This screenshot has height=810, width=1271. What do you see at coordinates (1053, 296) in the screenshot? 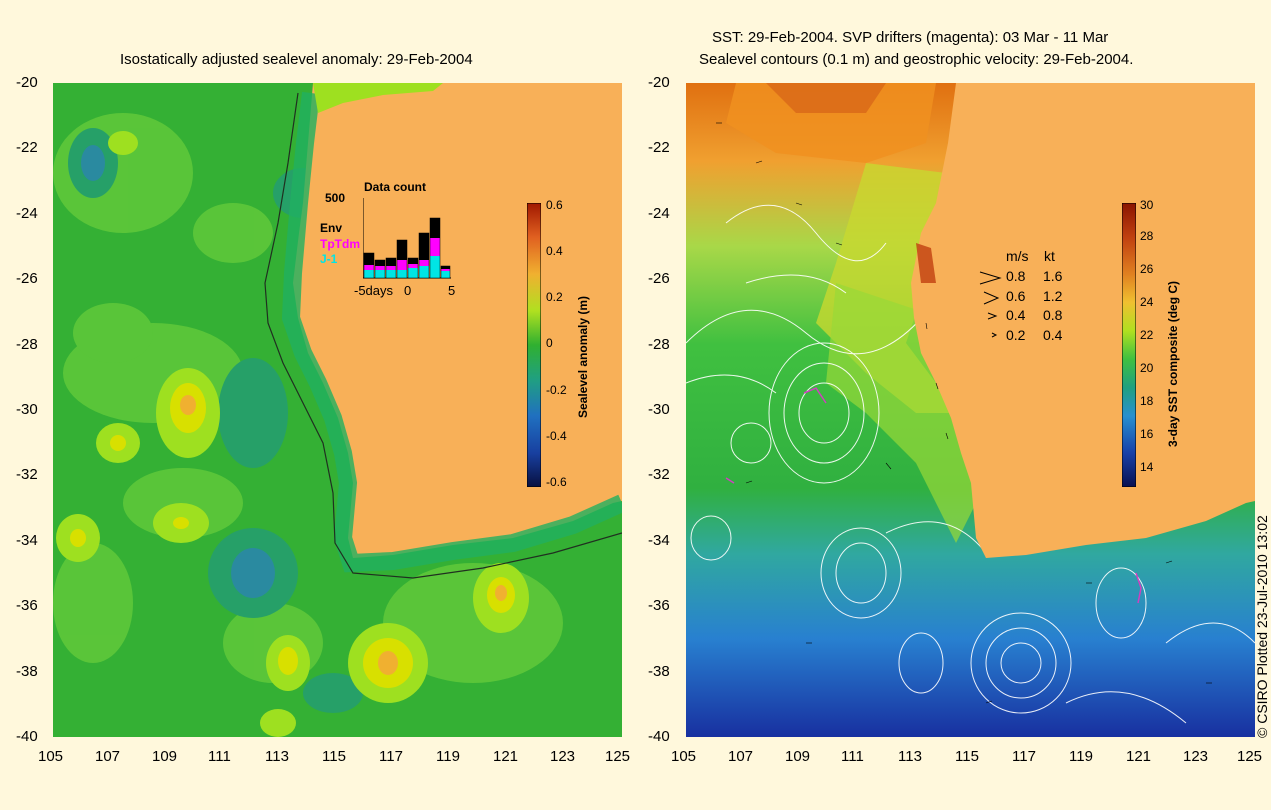
I see `legend-kt: 1.2` at bounding box center [1053, 296].